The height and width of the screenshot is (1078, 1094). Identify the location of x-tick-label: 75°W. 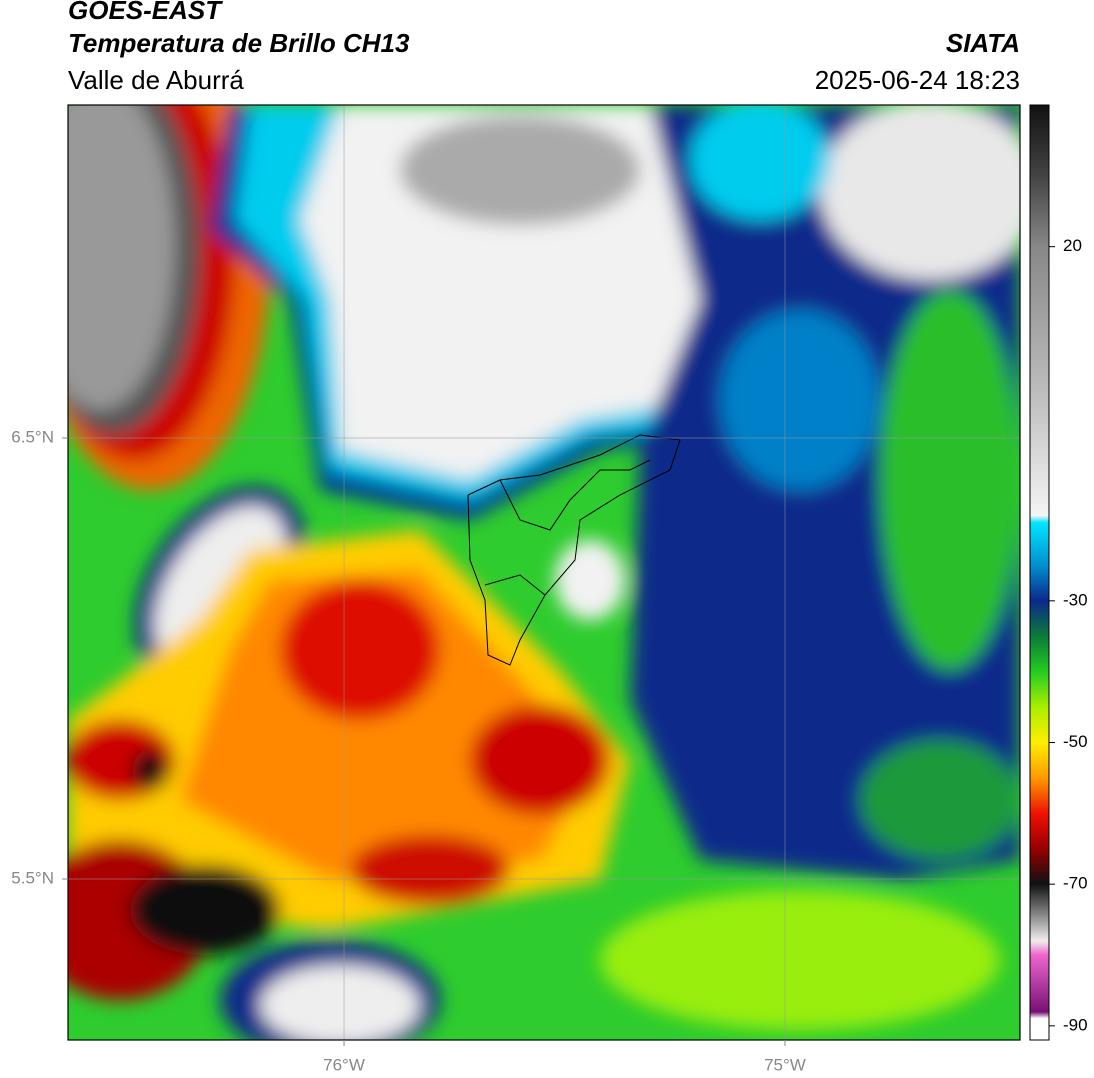
(785, 1064).